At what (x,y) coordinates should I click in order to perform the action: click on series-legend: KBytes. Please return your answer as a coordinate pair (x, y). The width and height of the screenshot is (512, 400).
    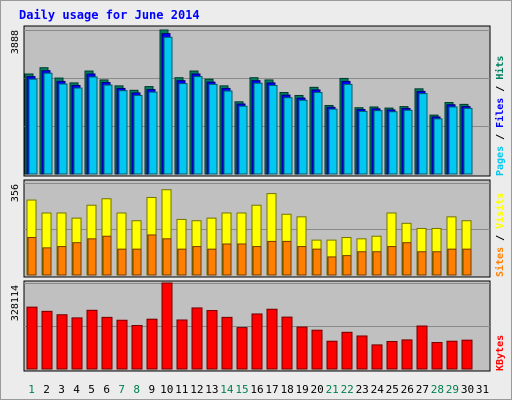
    Looking at the image, I should click on (500, 353).